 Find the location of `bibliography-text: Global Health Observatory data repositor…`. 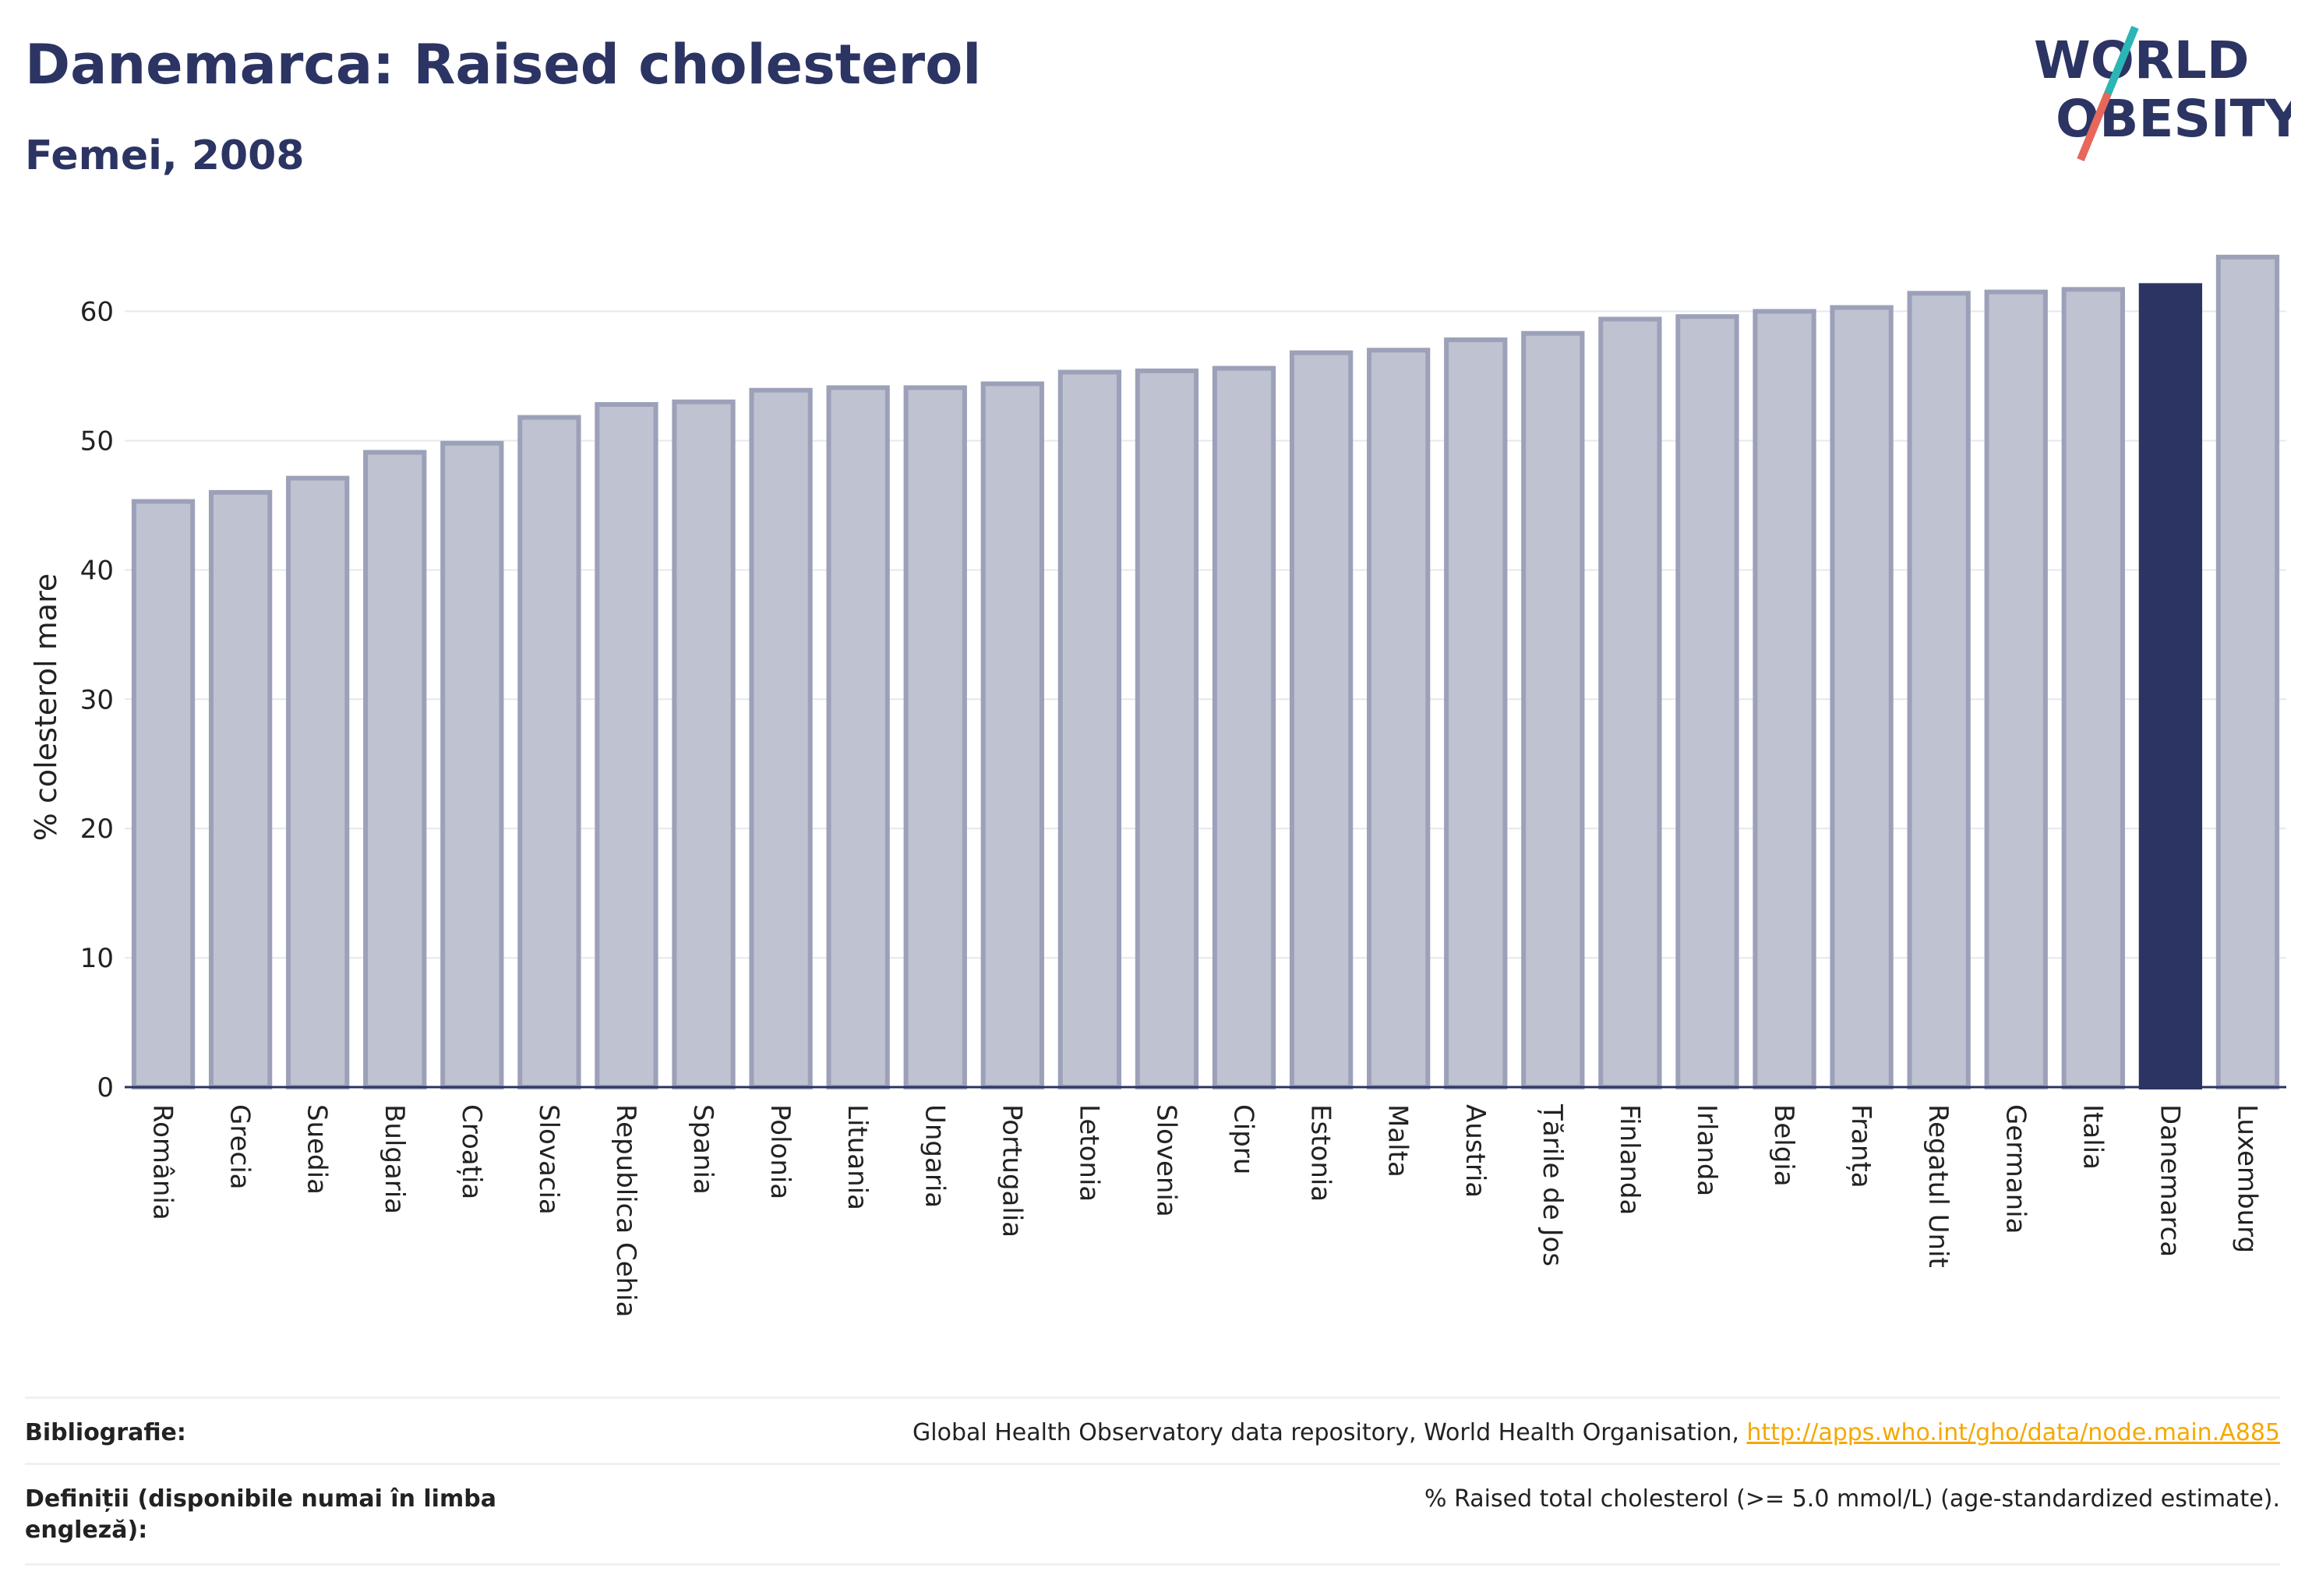

bibliography-text: Global Health Observatory data repositor… is located at coordinates (1329, 1432).